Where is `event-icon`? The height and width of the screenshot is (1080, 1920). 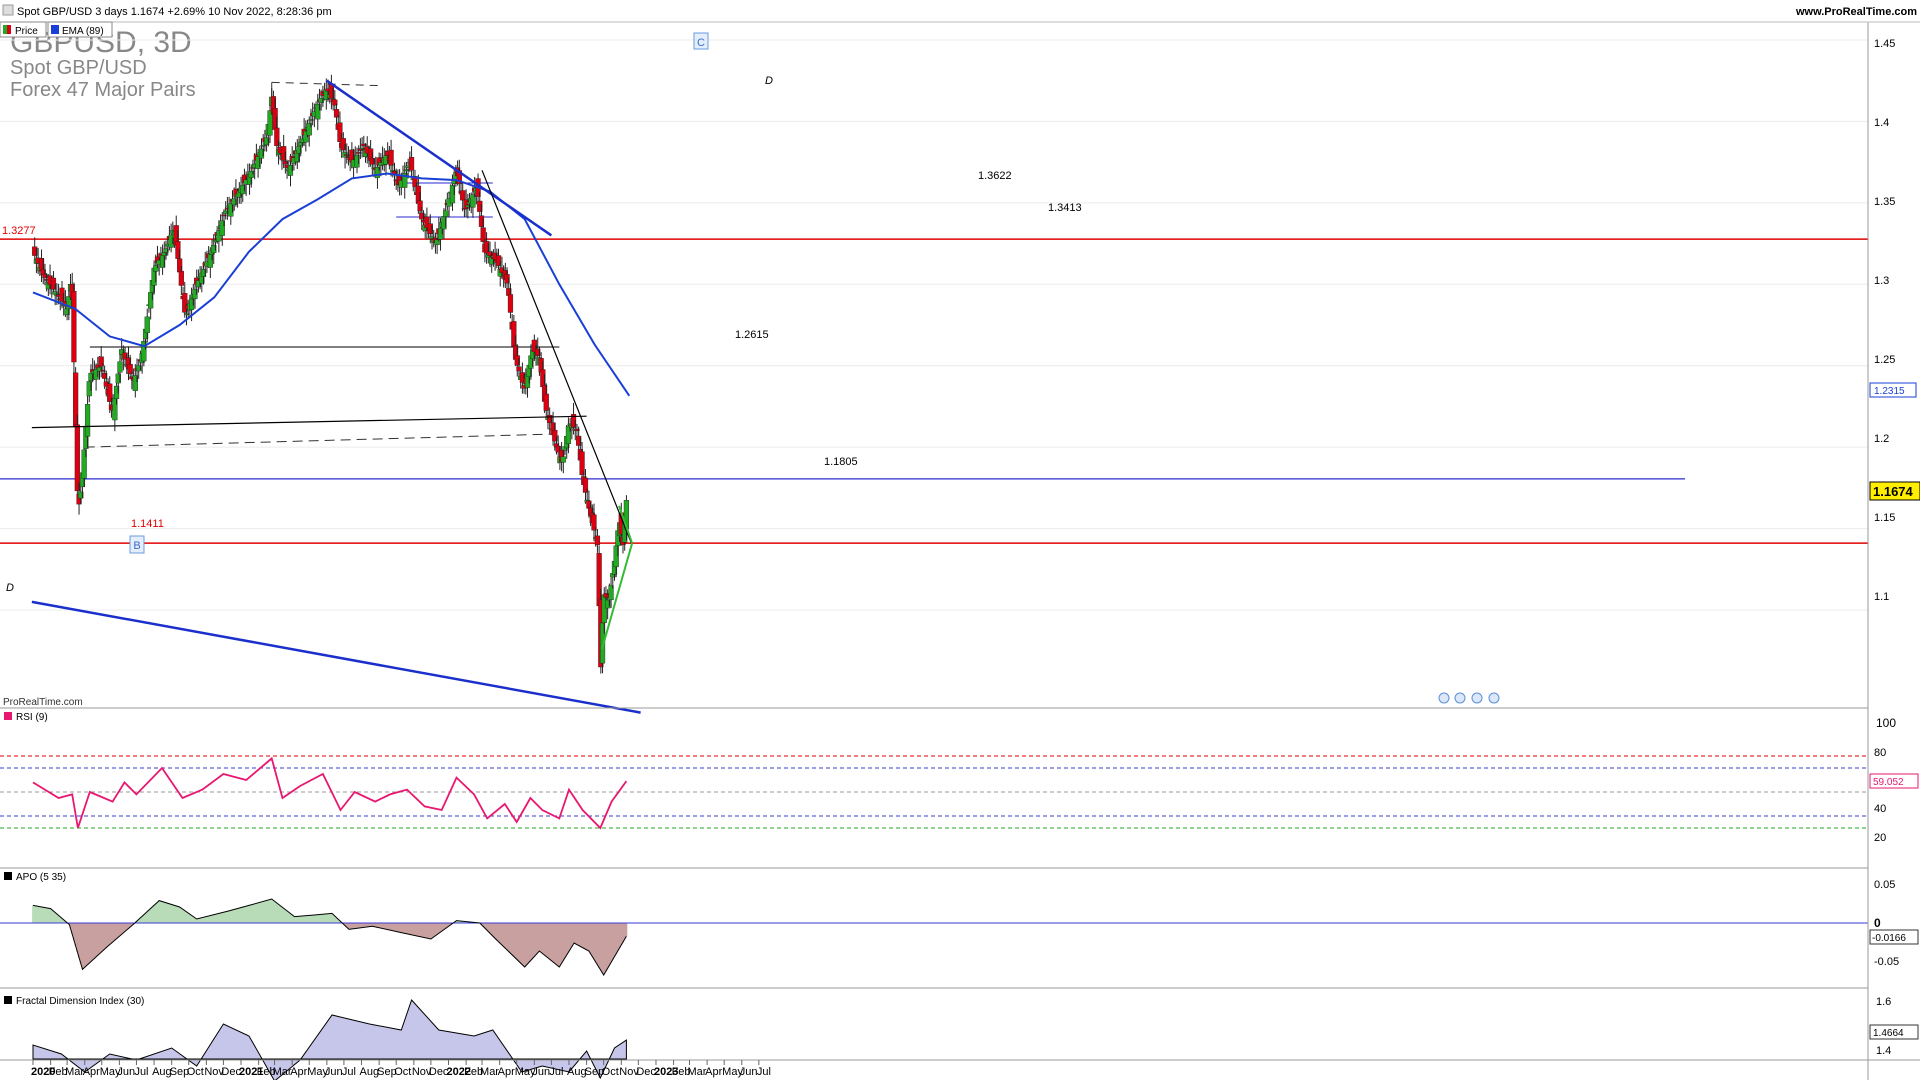
event-icon is located at coordinates (1494, 698).